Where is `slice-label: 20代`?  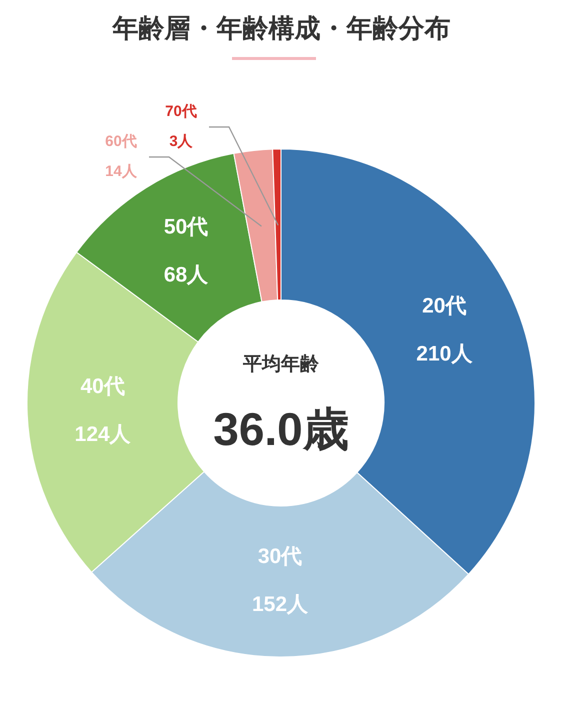 slice-label: 20代 is located at coordinates (444, 306).